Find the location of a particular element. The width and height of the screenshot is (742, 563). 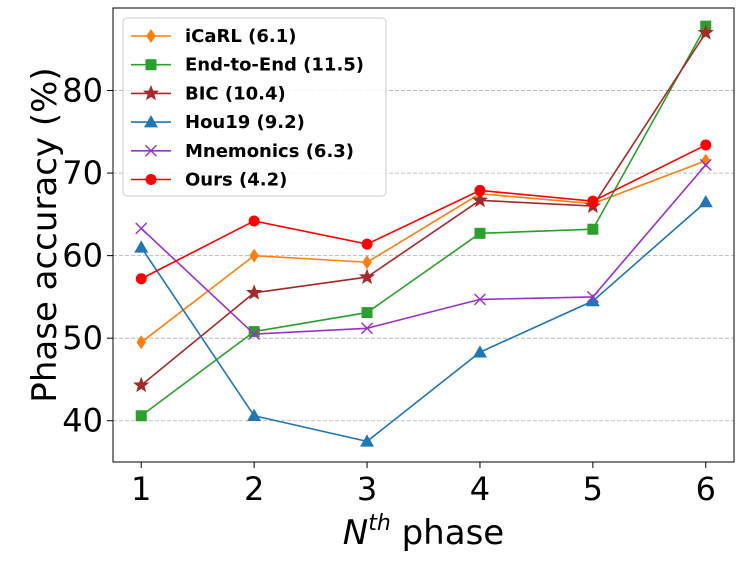

legend-item: BIC (10.4) is located at coordinates (208, 93).